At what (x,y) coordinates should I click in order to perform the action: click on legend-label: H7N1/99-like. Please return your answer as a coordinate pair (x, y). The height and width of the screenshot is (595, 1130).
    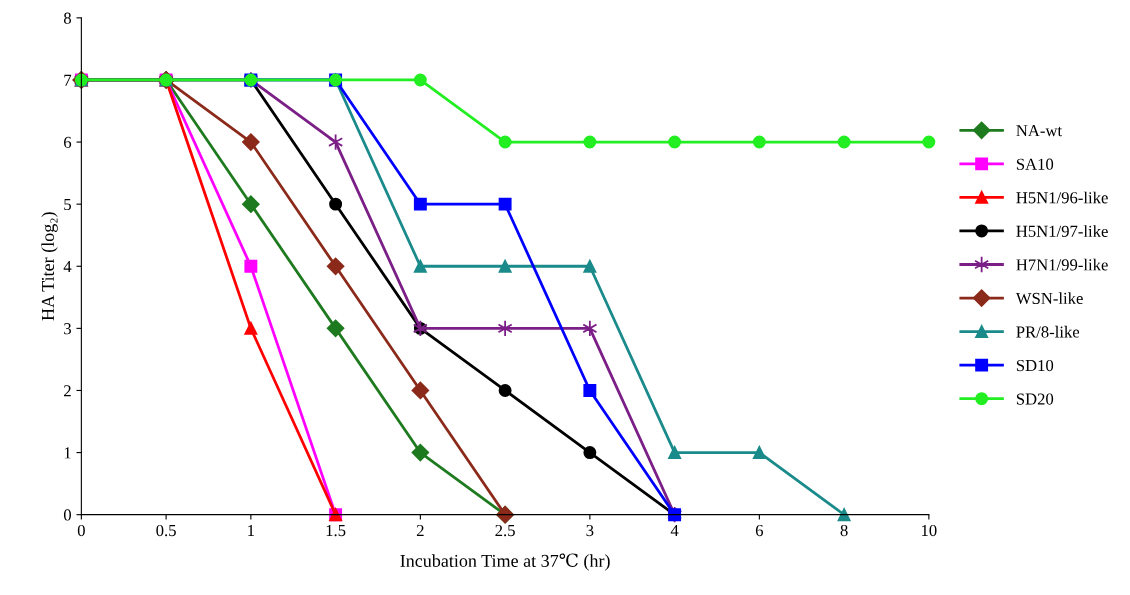
    Looking at the image, I should click on (1062, 264).